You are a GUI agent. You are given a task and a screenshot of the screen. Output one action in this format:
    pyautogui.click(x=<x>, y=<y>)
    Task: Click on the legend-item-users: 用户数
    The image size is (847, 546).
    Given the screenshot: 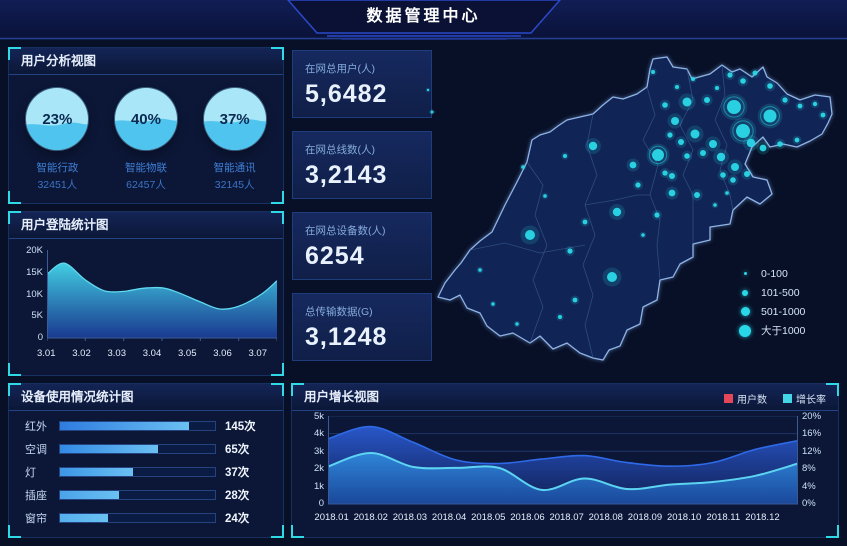 What is the action you would take?
    pyautogui.click(x=745, y=398)
    